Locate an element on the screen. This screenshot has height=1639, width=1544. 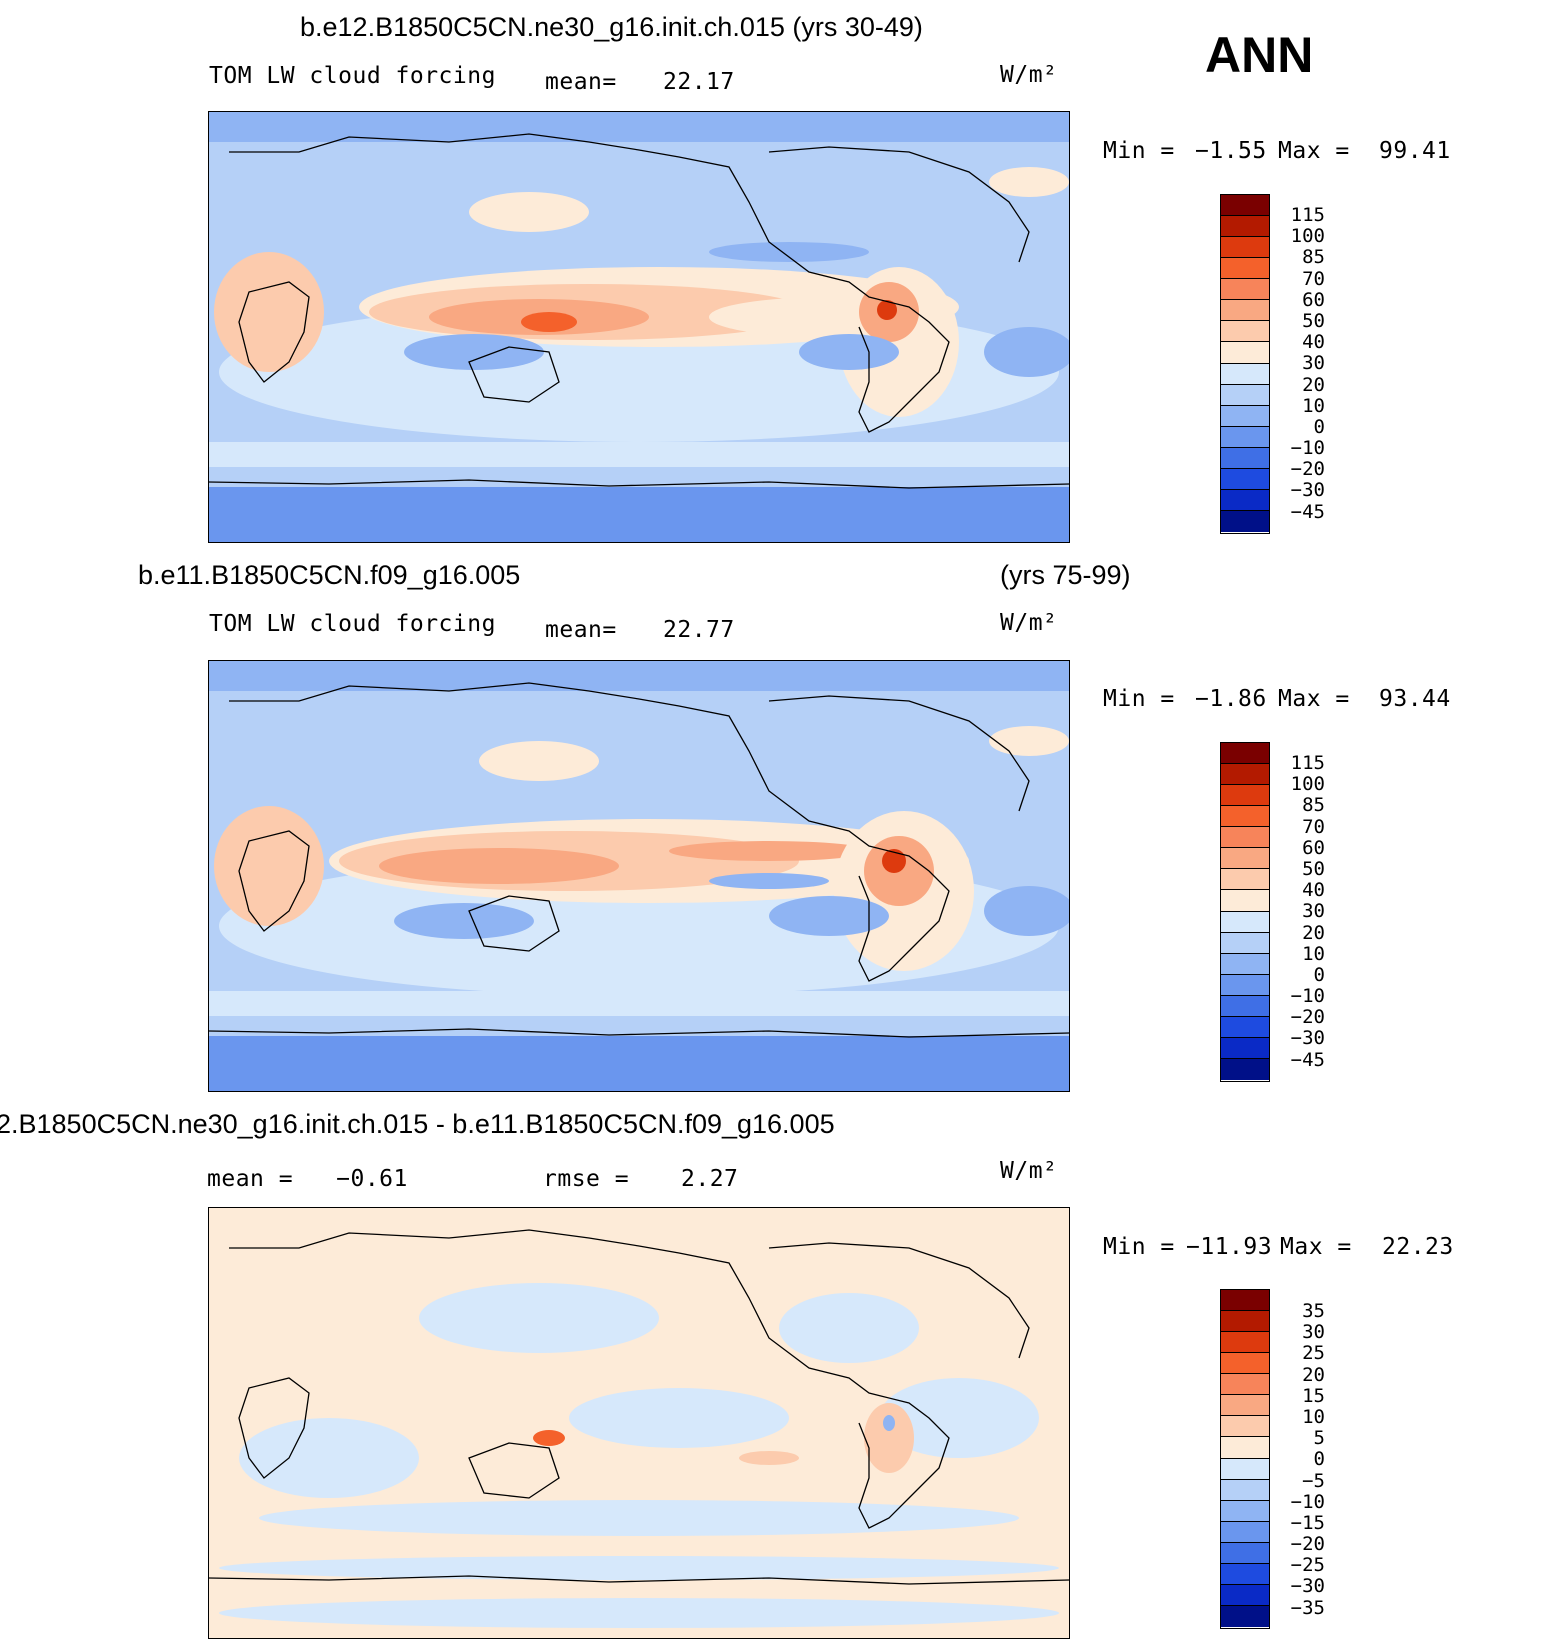
panel-1-contour-field is located at coordinates (639, 327).